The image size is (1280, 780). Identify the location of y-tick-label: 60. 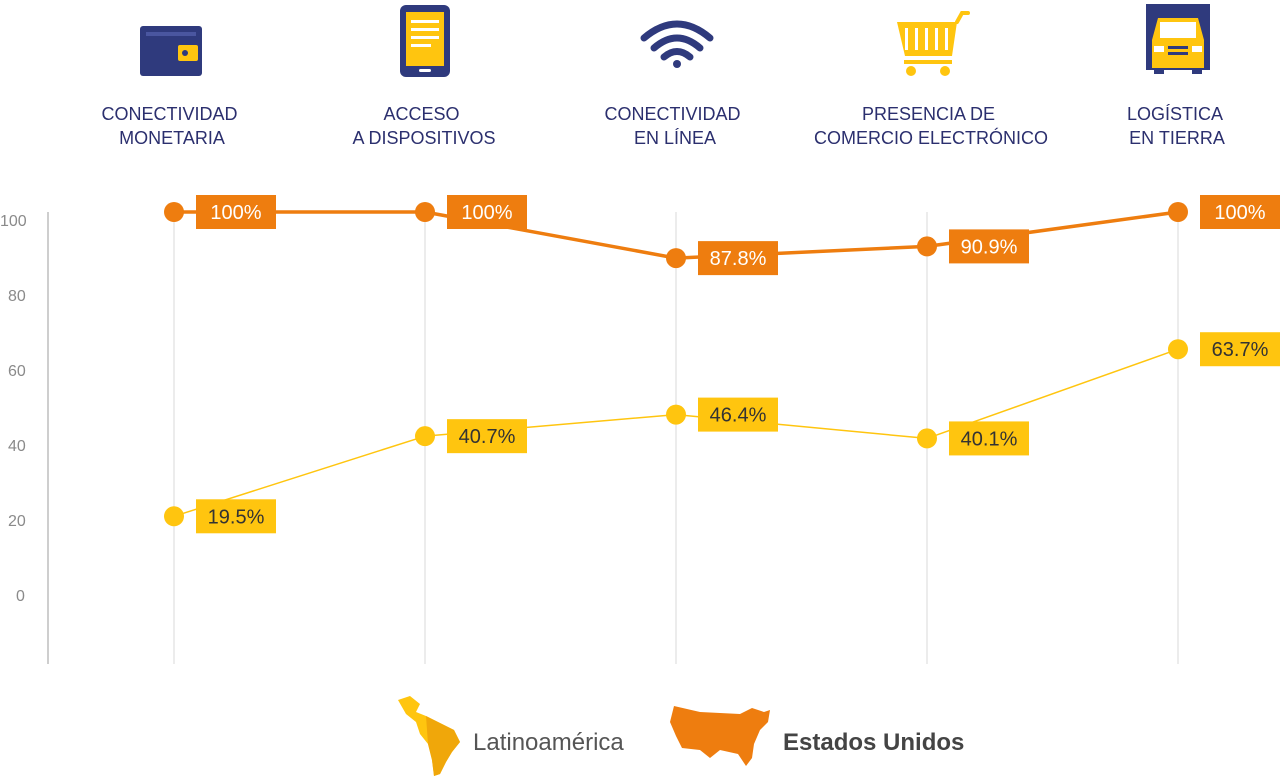
(17, 371).